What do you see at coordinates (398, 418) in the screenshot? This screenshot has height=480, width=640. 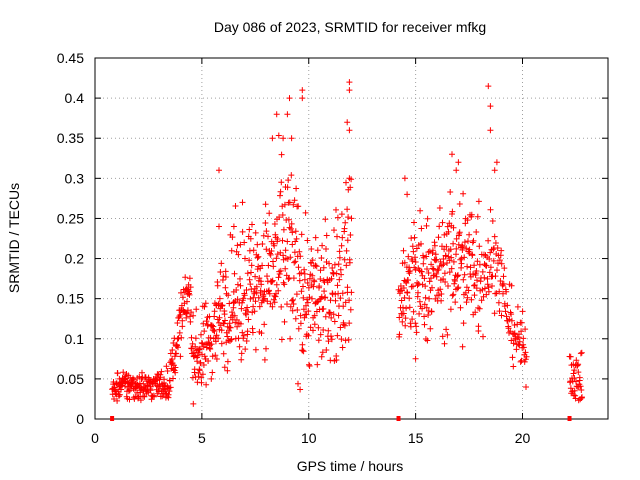 I see `zero-marker` at bounding box center [398, 418].